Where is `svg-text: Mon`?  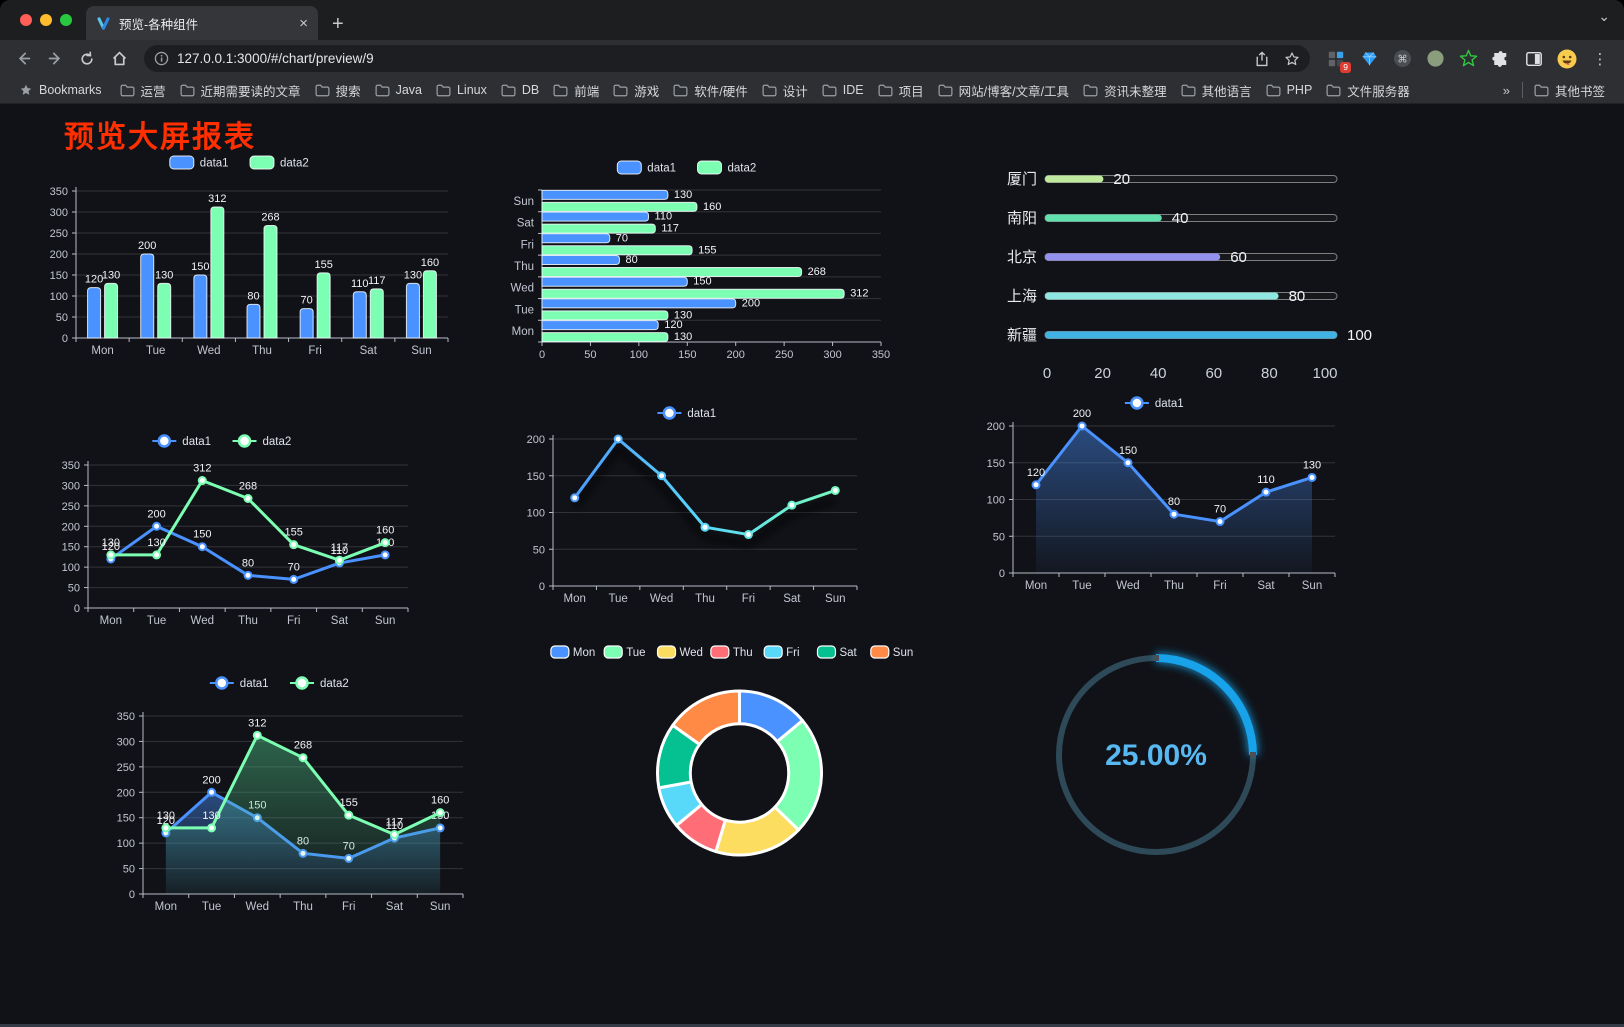
svg-text: Mon is located at coordinates (166, 907).